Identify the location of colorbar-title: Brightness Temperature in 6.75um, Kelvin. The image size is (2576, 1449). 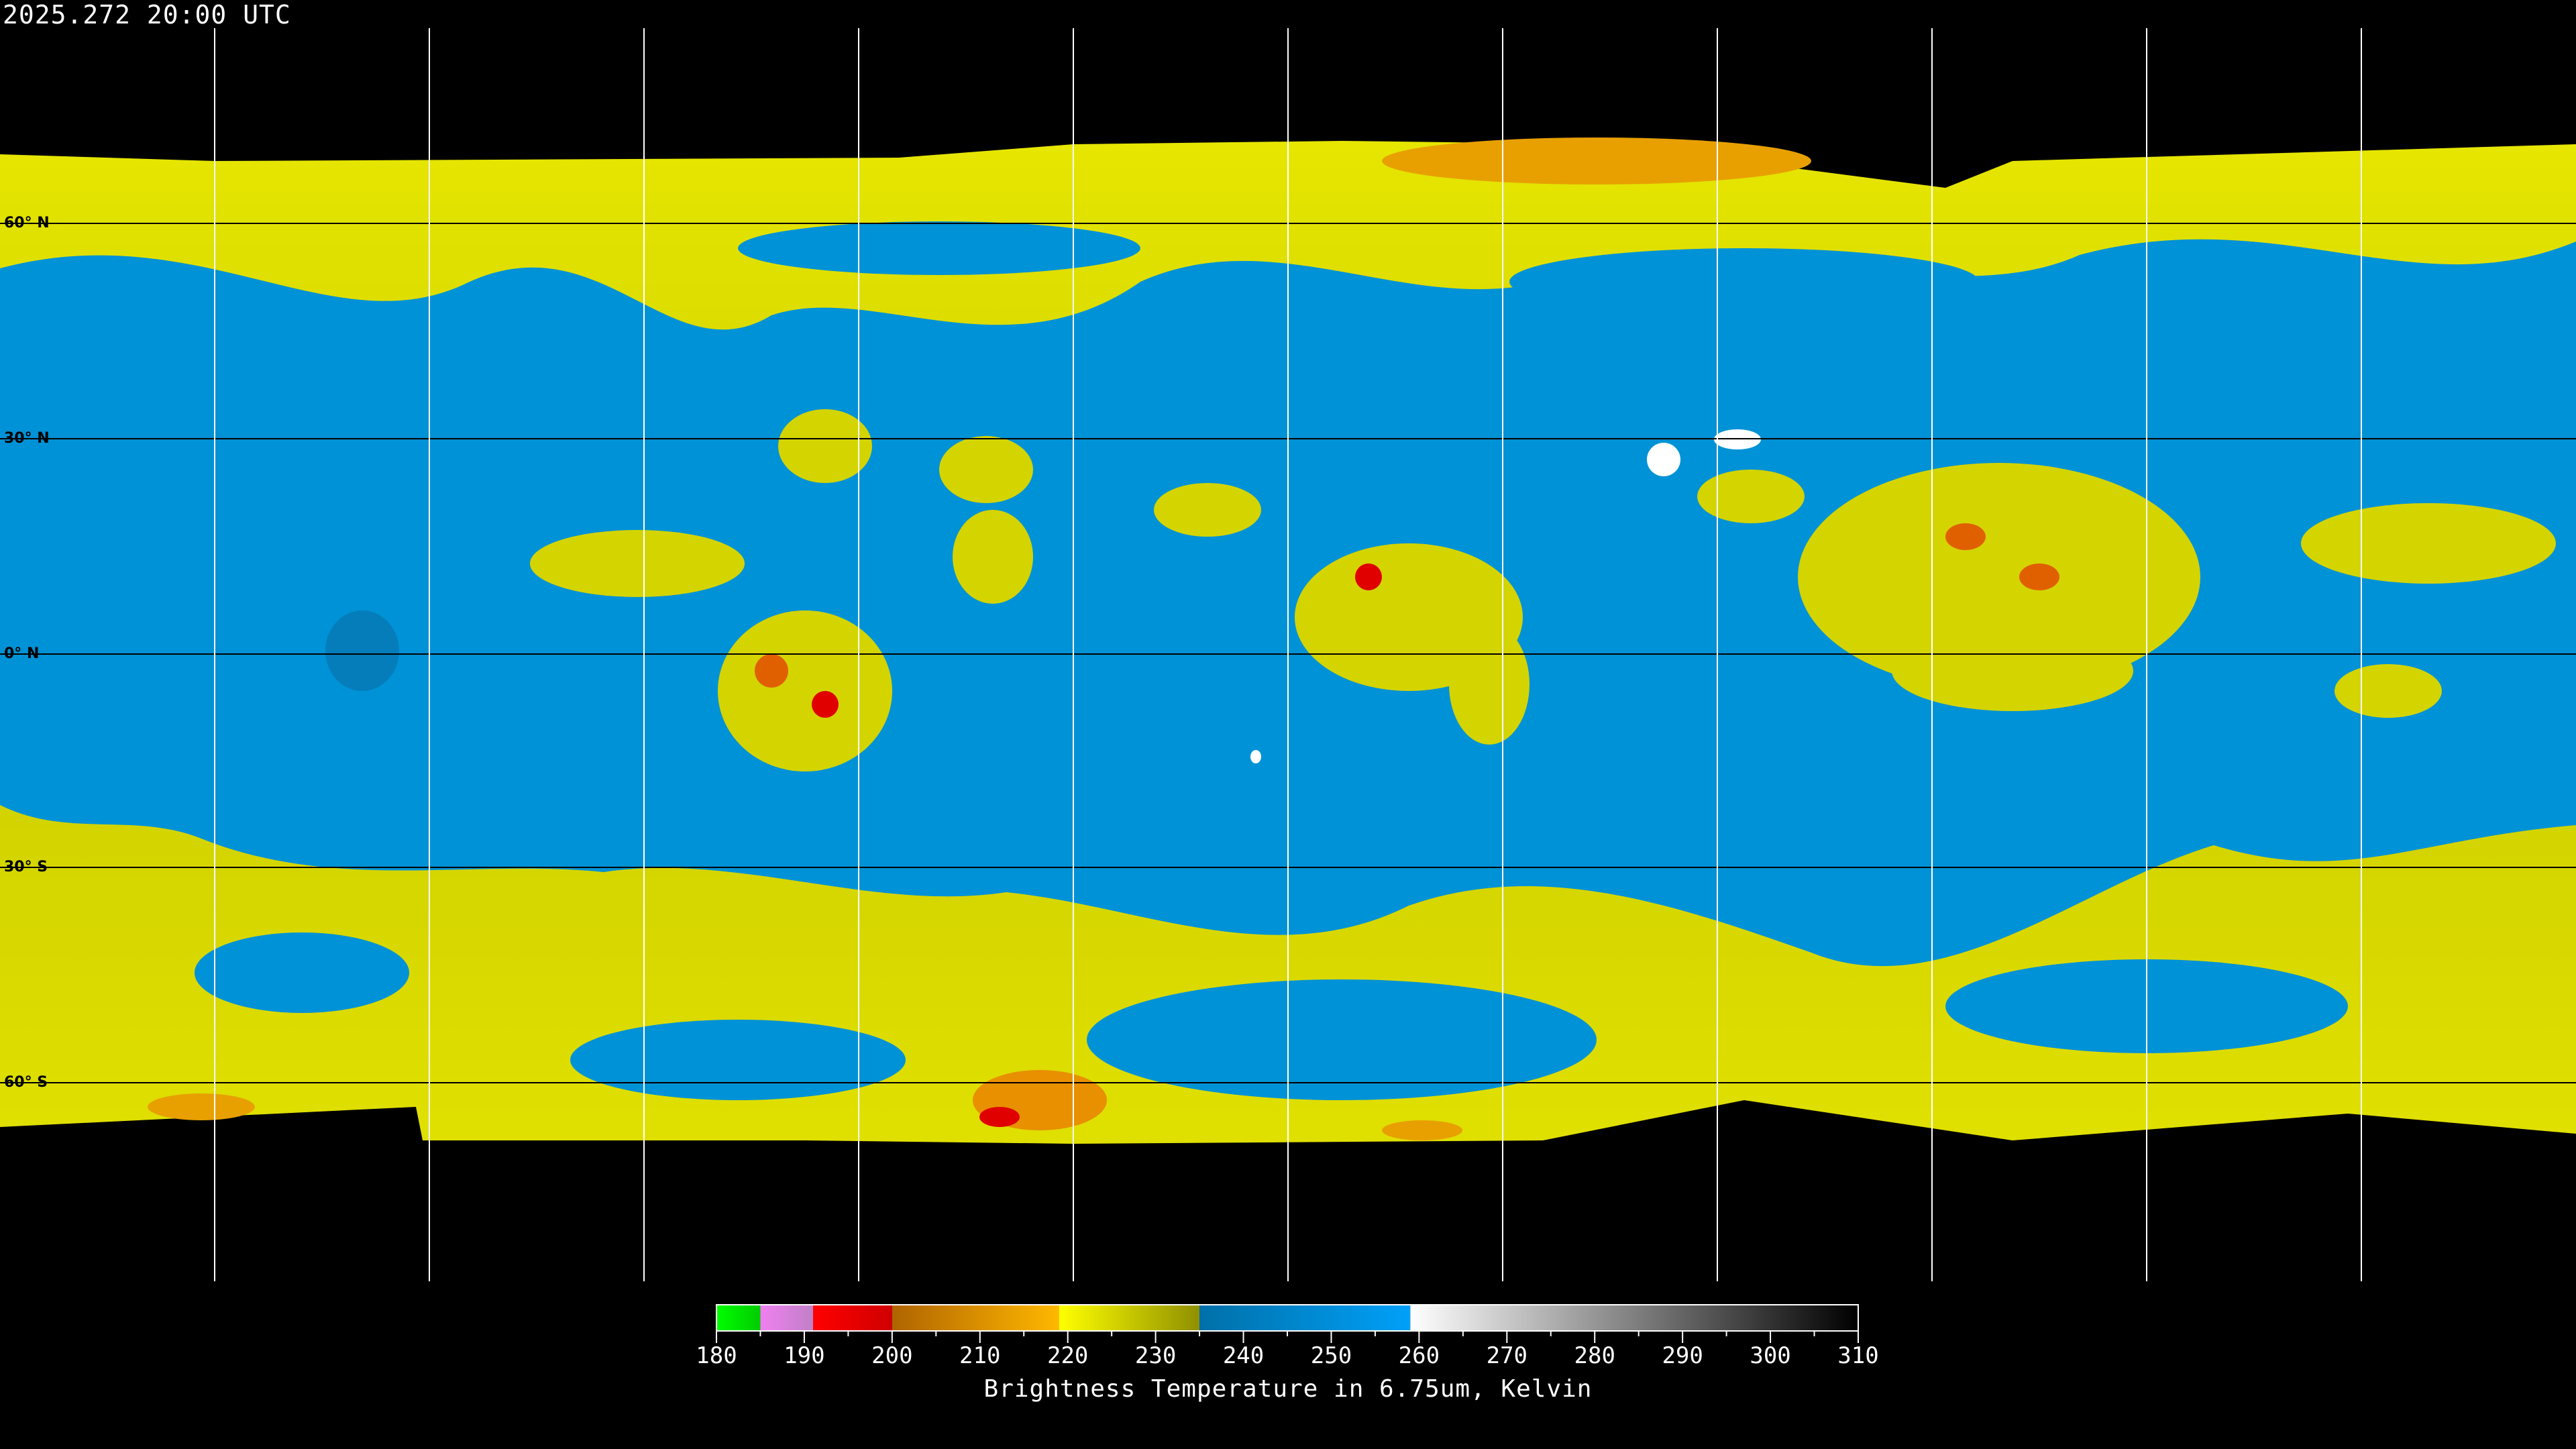
(1288, 1389).